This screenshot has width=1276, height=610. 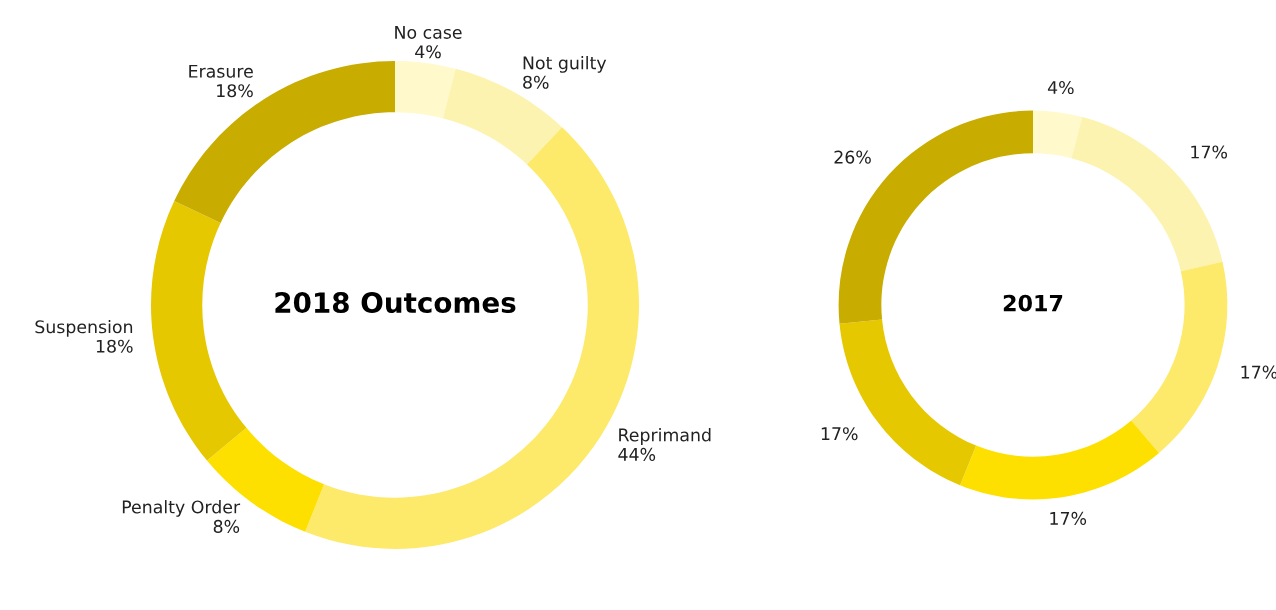 What do you see at coordinates (637, 454) in the screenshot?
I see `data-label: 44%` at bounding box center [637, 454].